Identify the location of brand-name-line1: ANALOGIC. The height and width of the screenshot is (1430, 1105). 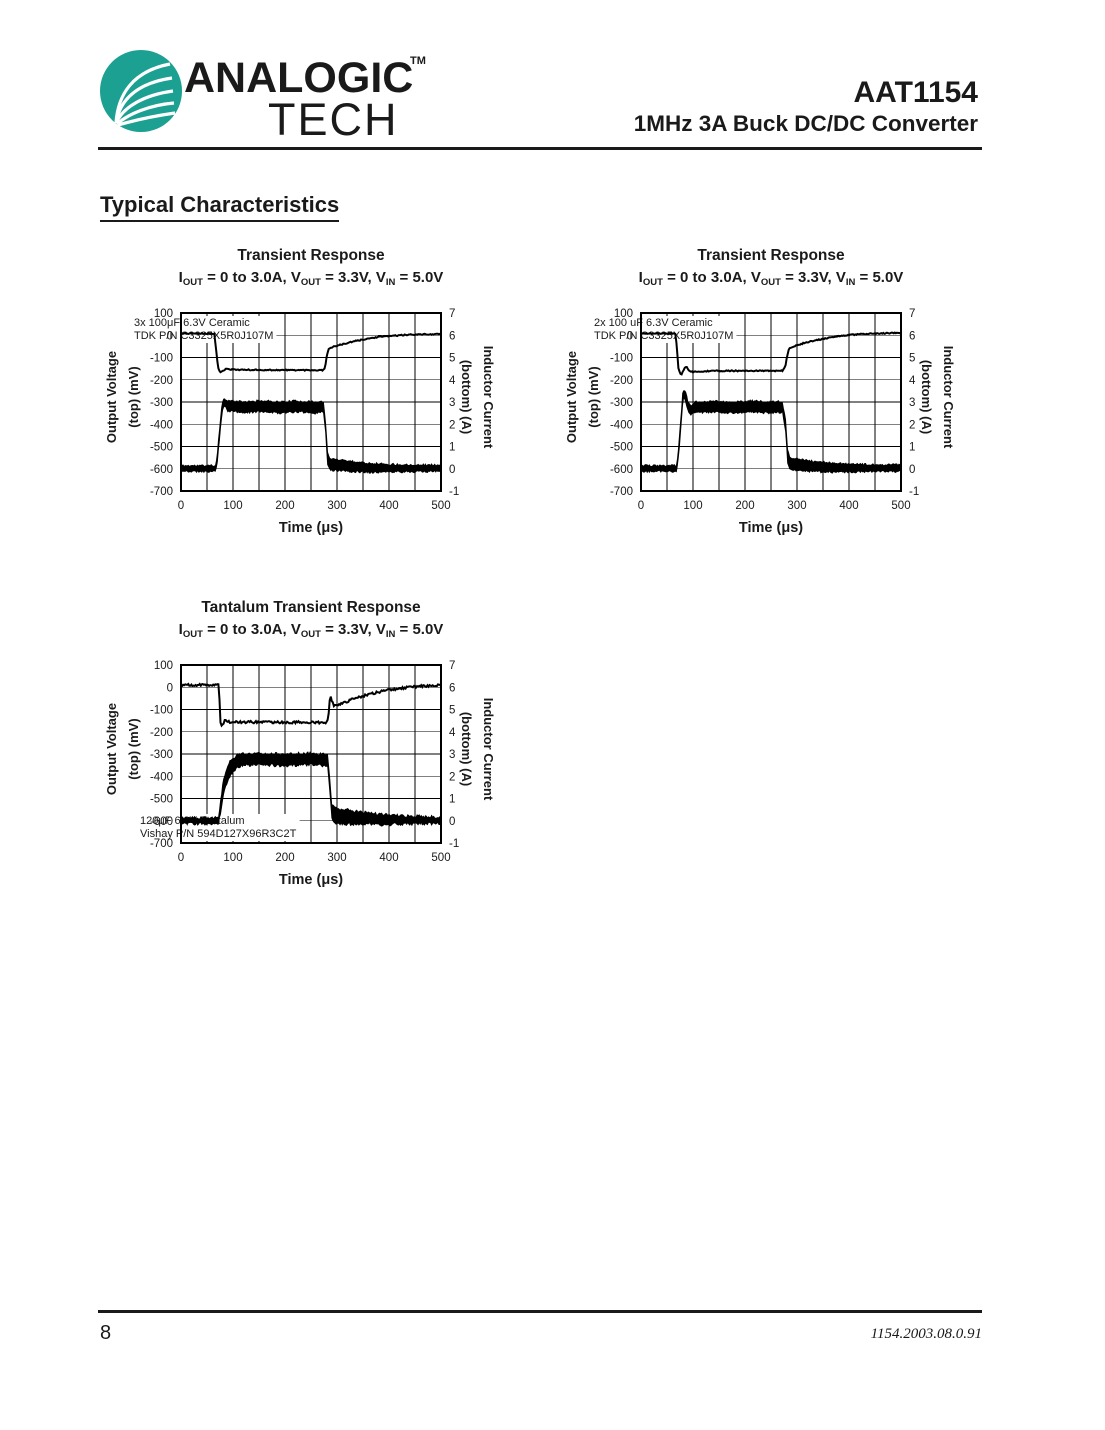
(299, 78).